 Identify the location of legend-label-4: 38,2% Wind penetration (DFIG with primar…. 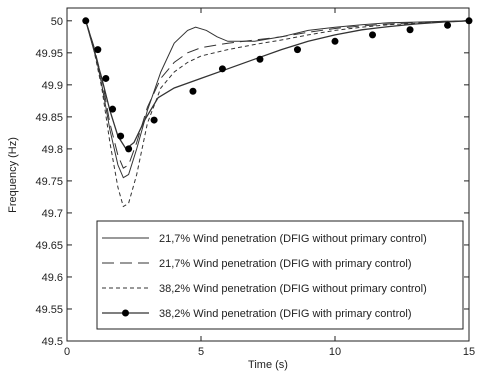
(285, 314).